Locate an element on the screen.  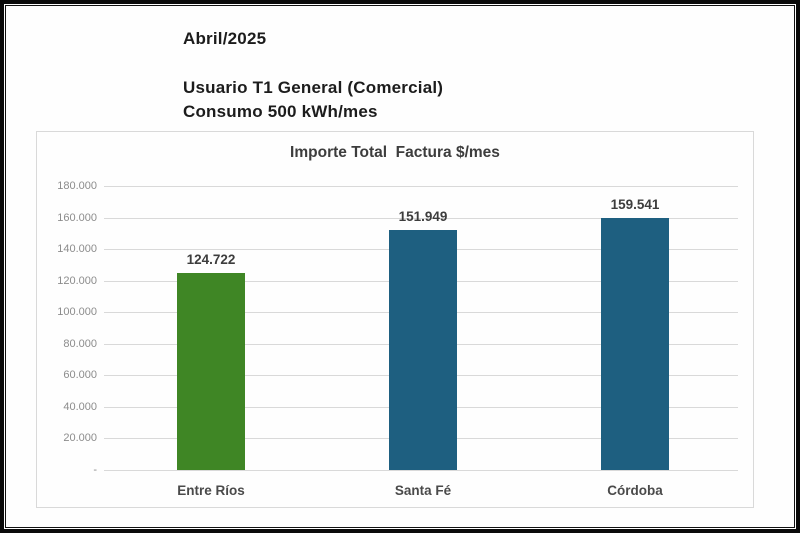
x-category-label: Santa Fé is located at coordinates (423, 490).